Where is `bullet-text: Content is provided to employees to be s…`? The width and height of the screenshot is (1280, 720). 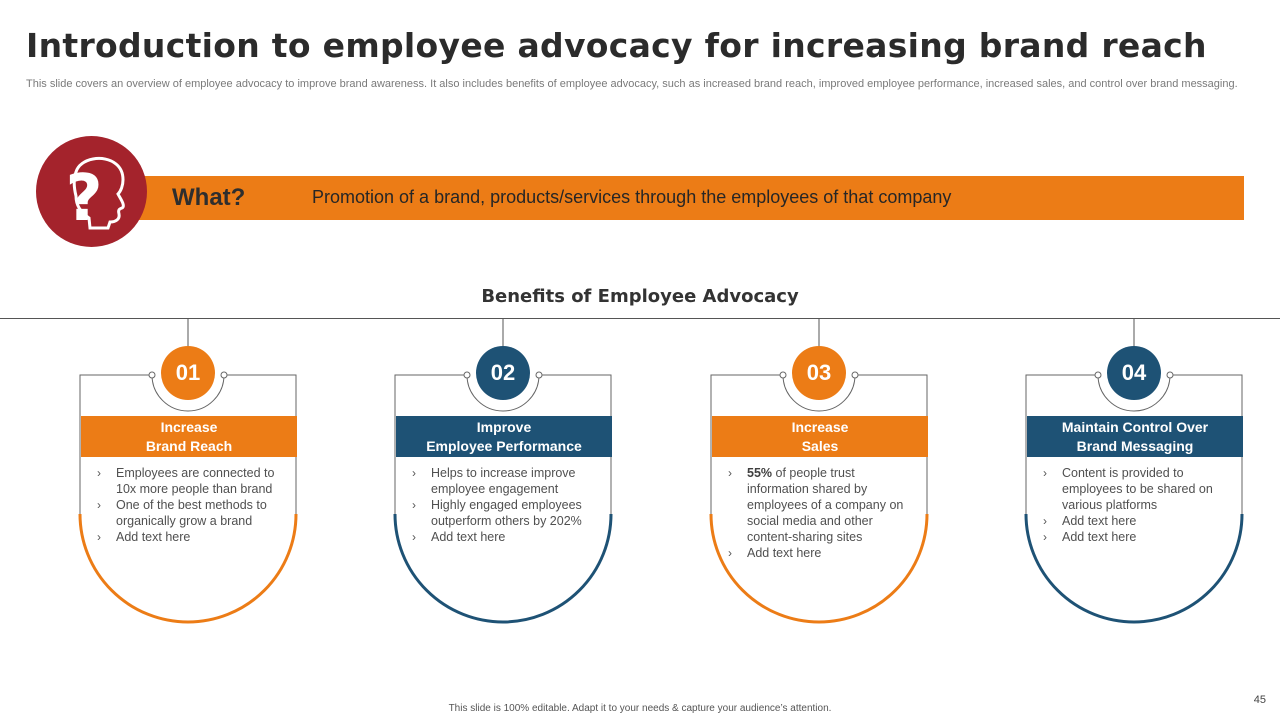
bullet-text: Content is provided to employees to be s… is located at coordinates (1137, 489).